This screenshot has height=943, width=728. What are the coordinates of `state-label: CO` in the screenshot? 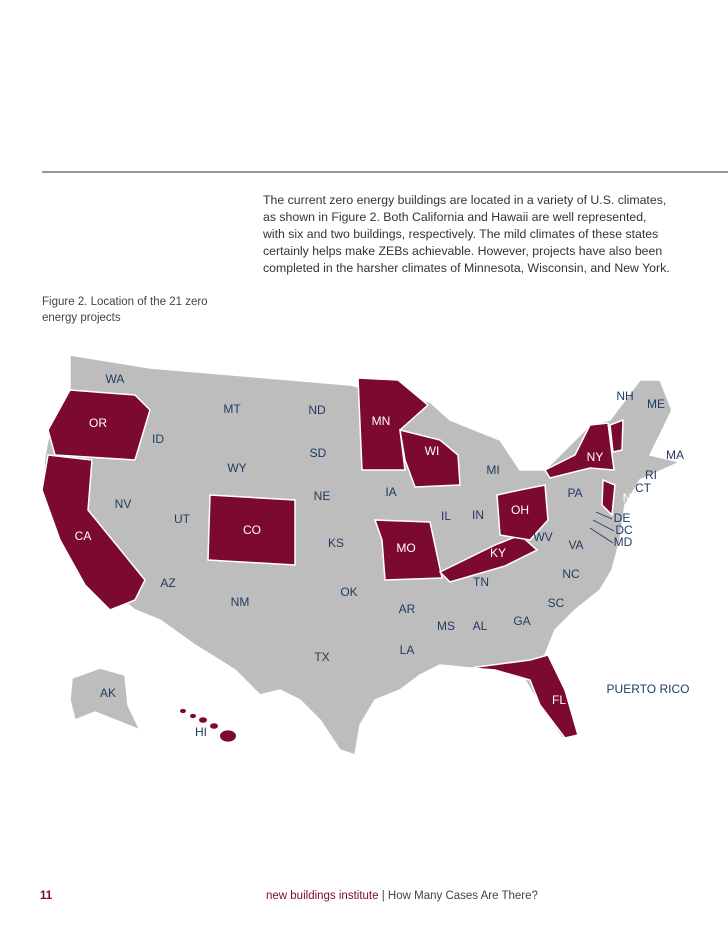 It's located at (252, 530).